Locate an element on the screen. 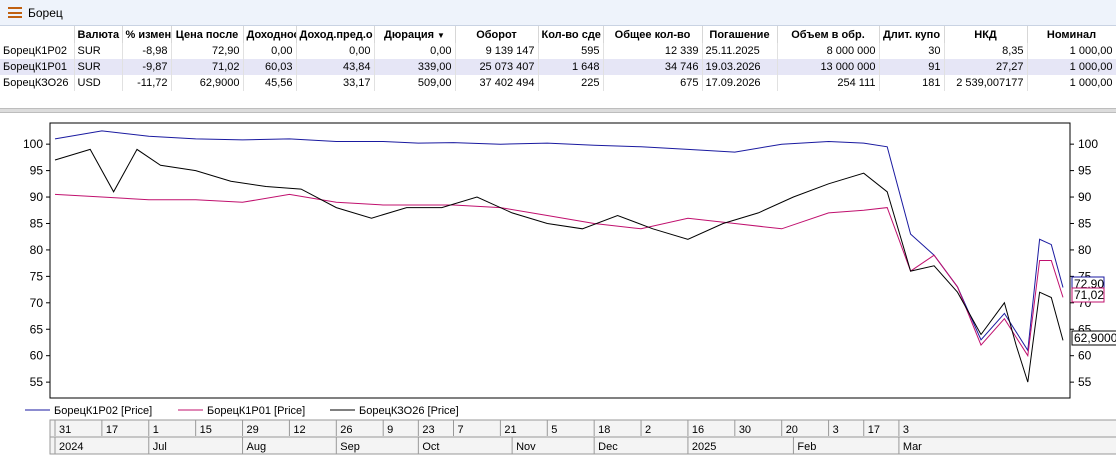 Image resolution: width=1116 pixels, height=455 pixels. pane-splitter is located at coordinates (558, 110).